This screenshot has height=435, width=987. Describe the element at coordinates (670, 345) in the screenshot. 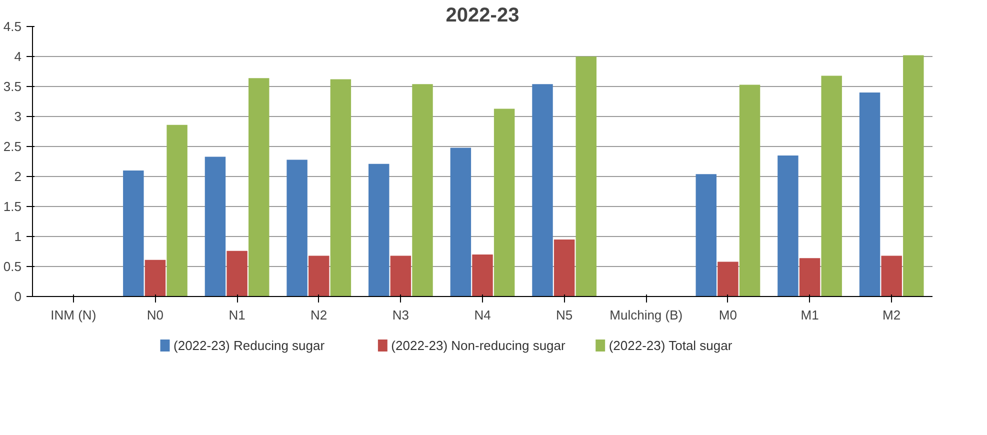

I see `legend-label: (2022-23) Total sugar` at that location.